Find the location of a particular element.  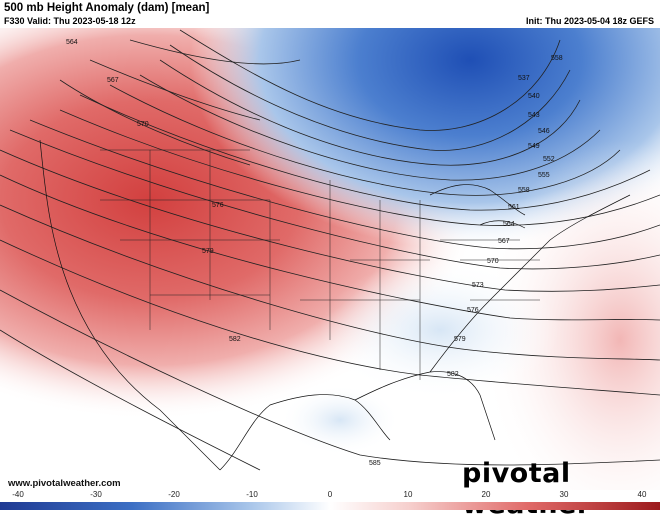

contour-label: 585 is located at coordinates (375, 463).